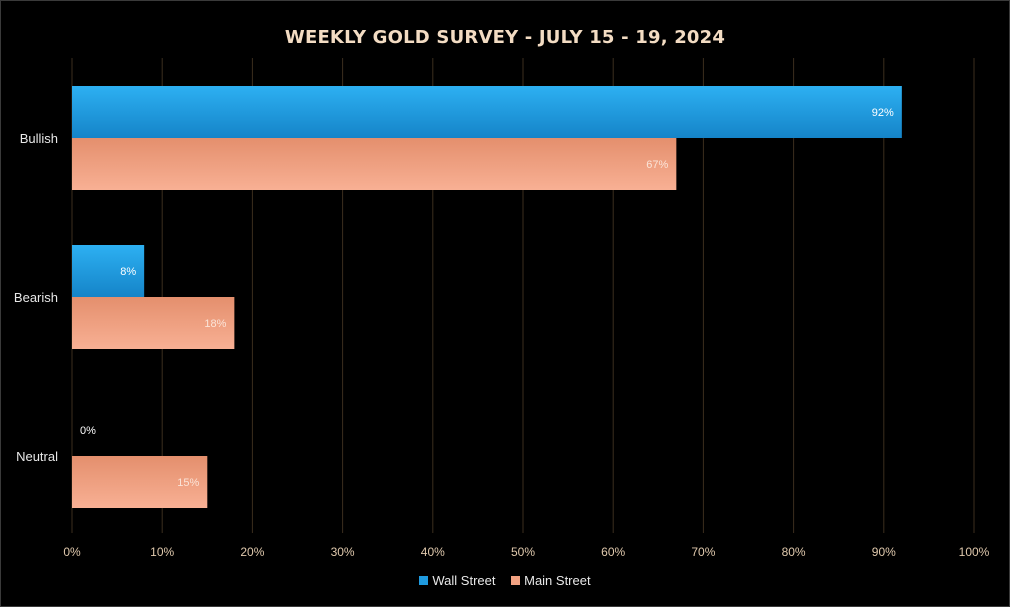 This screenshot has height=607, width=1010. I want to click on x-tick-label: 10%, so click(162, 552).